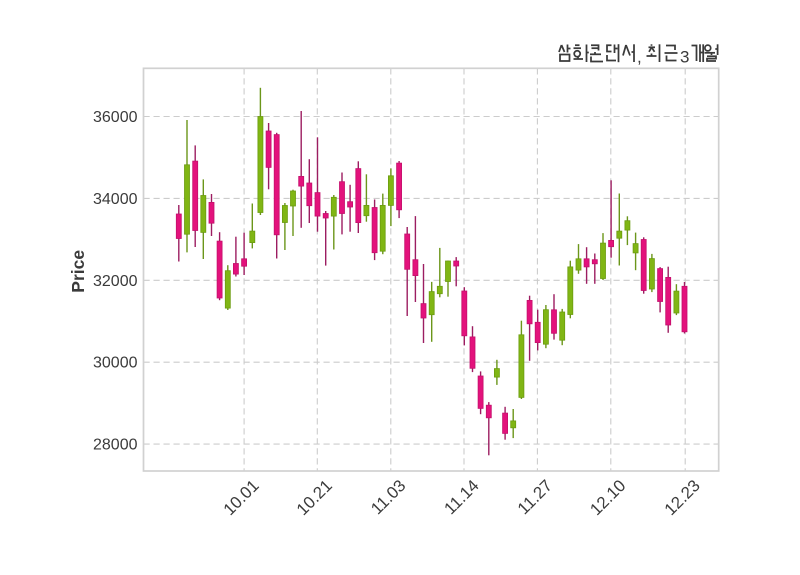 The width and height of the screenshot is (800, 575). I want to click on svg-text: 32000, so click(115, 281).